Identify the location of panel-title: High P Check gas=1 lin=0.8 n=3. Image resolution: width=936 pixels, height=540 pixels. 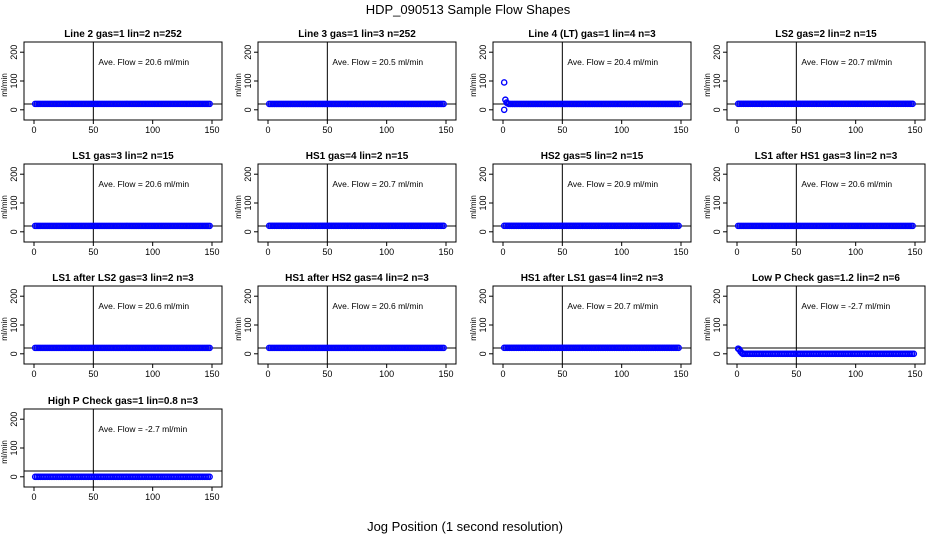
(123, 401).